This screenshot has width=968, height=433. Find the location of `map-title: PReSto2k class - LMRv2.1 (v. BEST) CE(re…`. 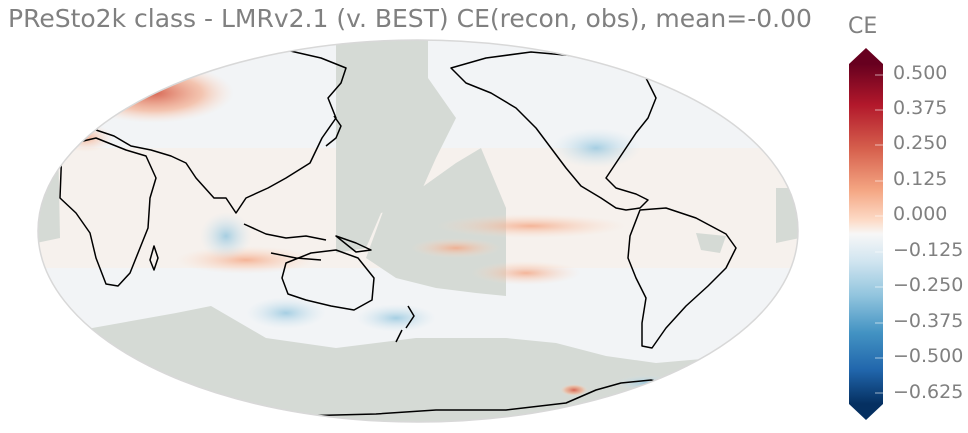

map-title: PReSto2k class - LMRv2.1 (v. BEST) CE(re… is located at coordinates (410, 18).